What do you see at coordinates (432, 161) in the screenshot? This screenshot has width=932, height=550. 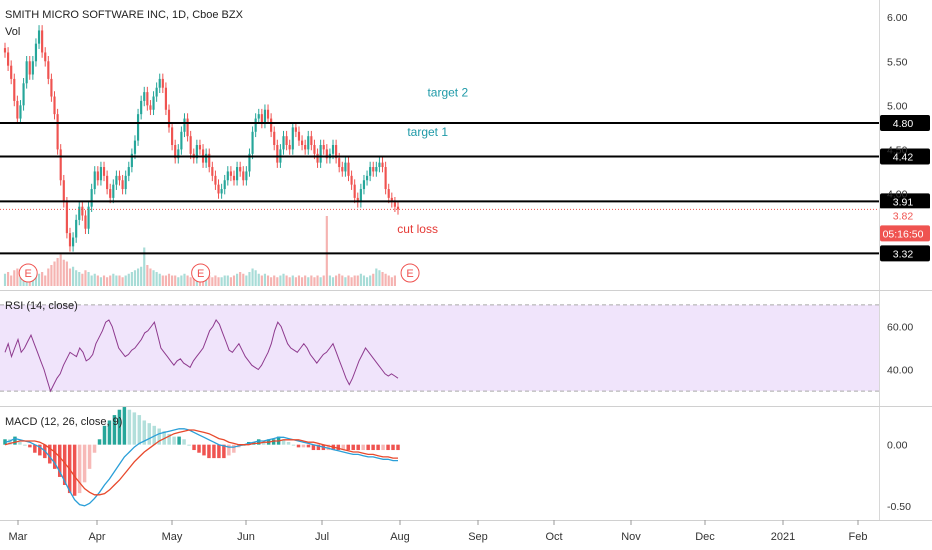 I see `annotations: target 2 target 1 cut loss` at bounding box center [432, 161].